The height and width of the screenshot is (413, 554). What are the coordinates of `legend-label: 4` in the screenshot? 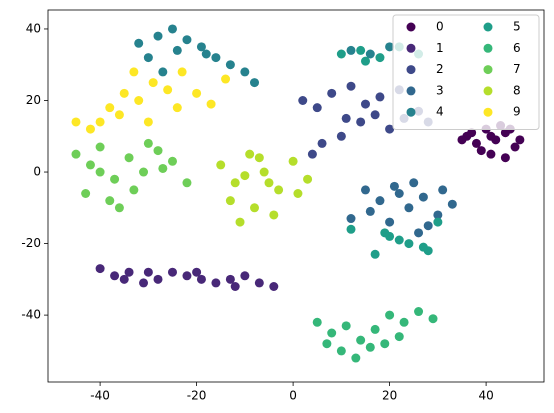 It's located at (440, 112).